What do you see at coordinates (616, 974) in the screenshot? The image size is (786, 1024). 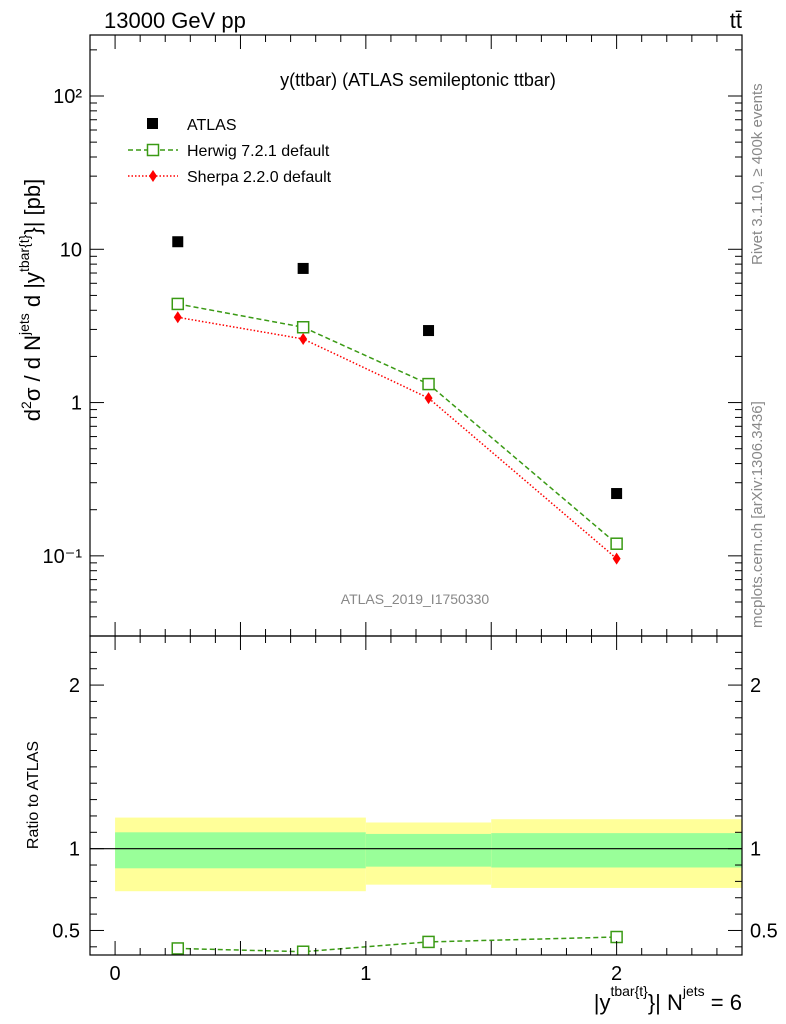 I see `ratio-x-tick-label: 2` at bounding box center [616, 974].